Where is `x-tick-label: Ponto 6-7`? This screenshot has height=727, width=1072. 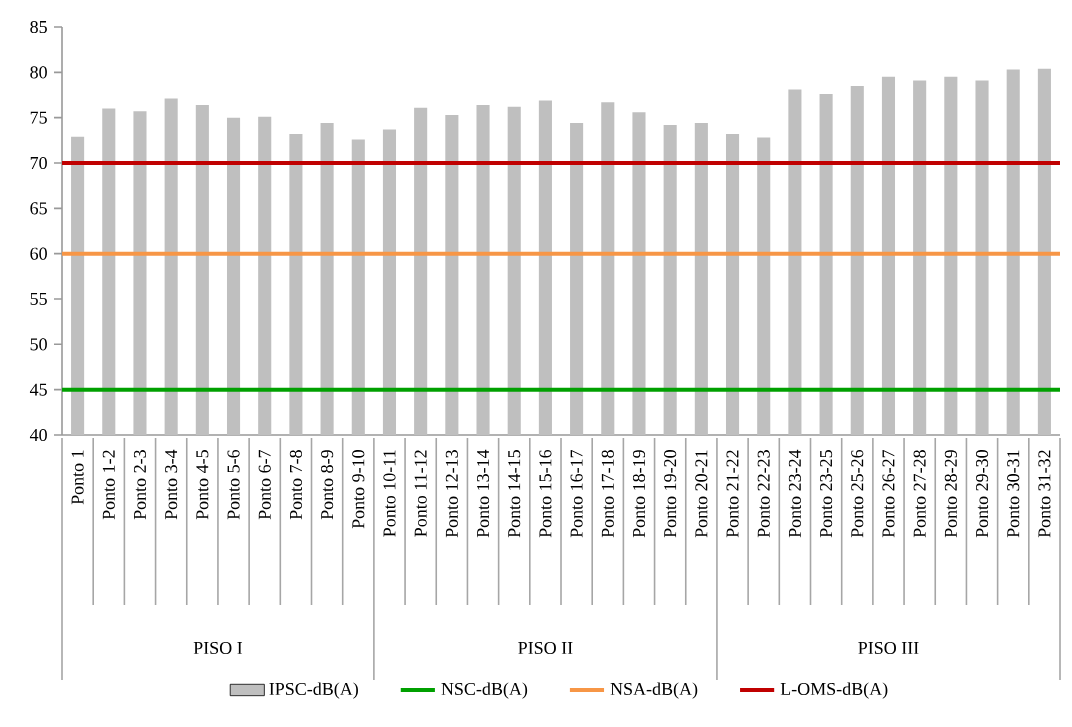
x-tick-label: Ponto 6-7 is located at coordinates (264, 484).